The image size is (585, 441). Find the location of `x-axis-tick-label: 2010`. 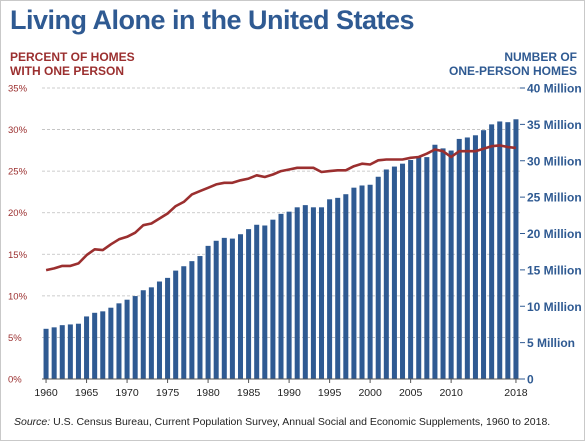

x-axis-tick-label: 2010 is located at coordinates (451, 393).